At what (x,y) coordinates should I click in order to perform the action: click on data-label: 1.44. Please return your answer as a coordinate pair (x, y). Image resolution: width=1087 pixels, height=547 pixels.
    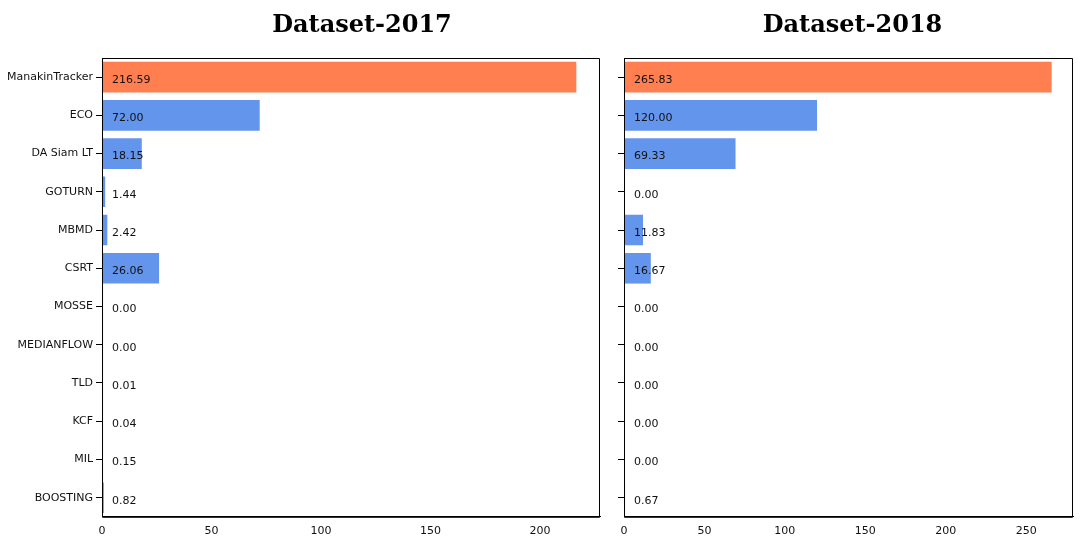
    Looking at the image, I should click on (124, 194).